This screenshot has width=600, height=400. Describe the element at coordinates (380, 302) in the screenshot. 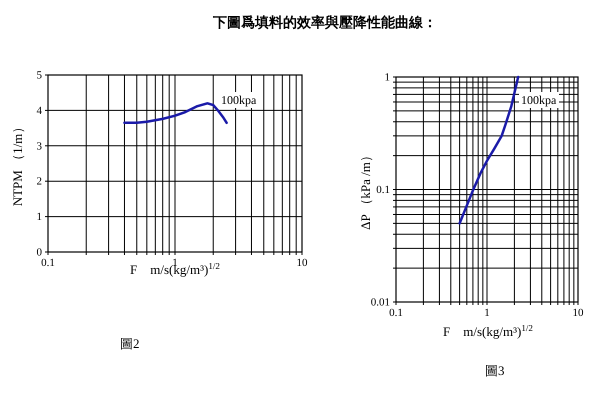

I see `y-tick-label: 0.01` at that location.